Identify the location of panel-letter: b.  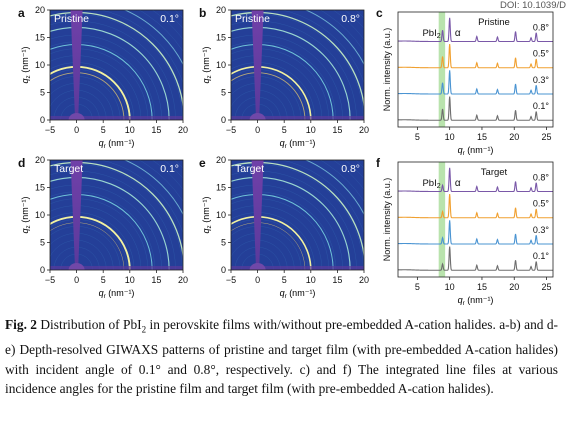
(202, 13).